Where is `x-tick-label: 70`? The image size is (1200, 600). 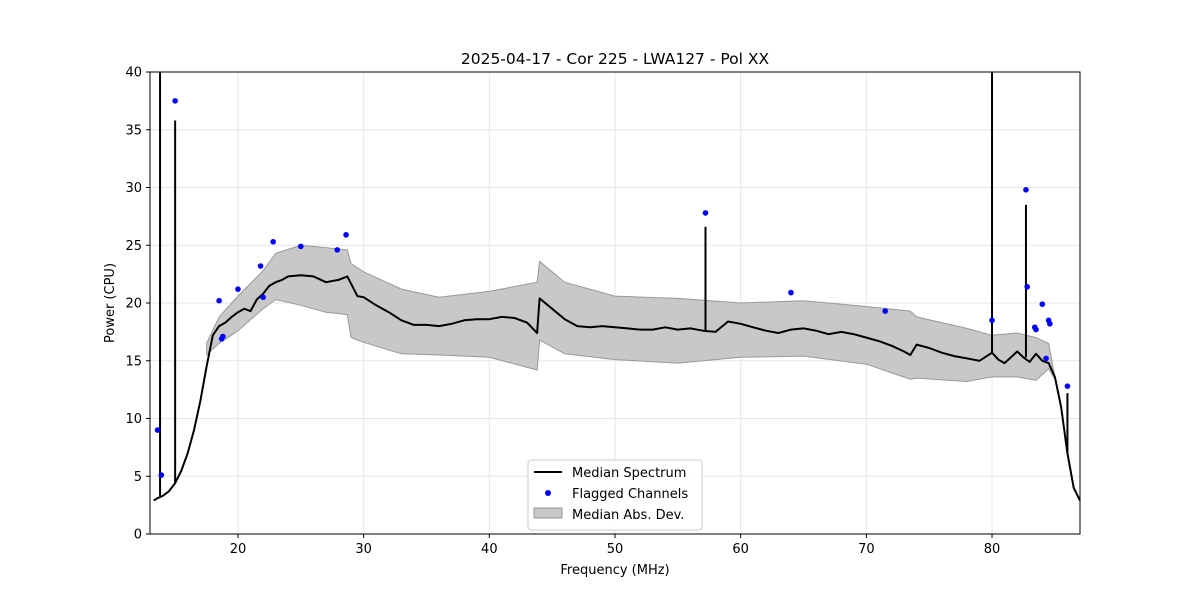 x-tick-label: 70 is located at coordinates (866, 549).